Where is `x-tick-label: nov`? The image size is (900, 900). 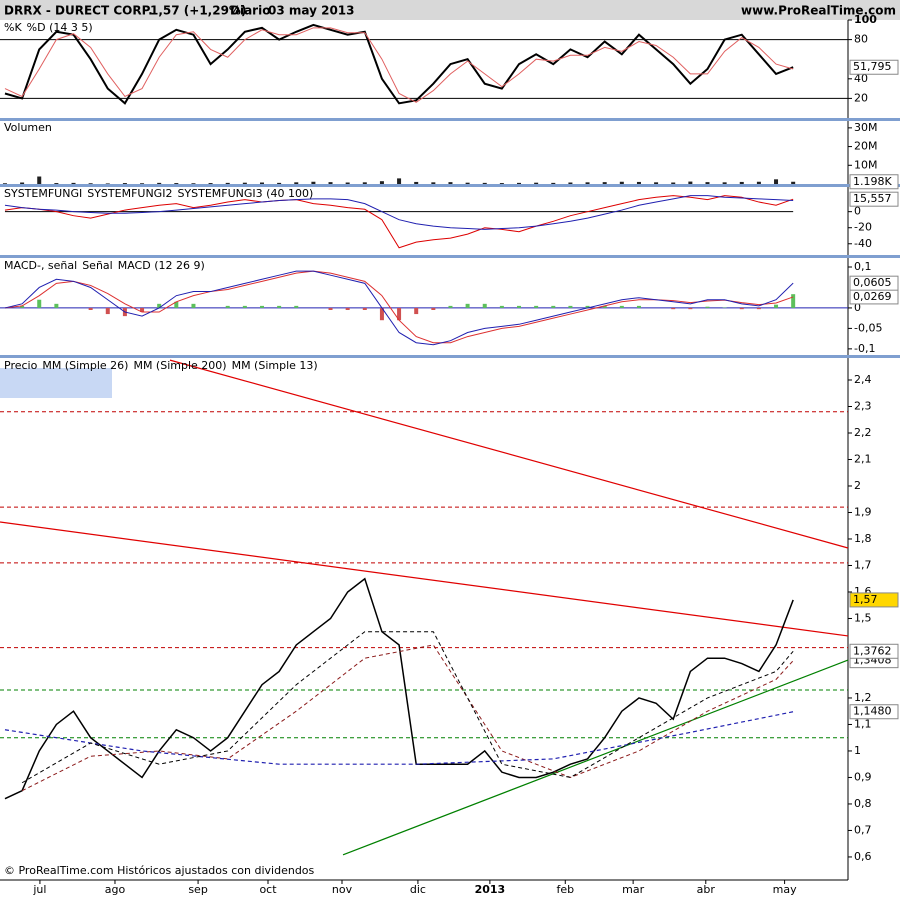 x-tick-label: nov is located at coordinates (342, 889).